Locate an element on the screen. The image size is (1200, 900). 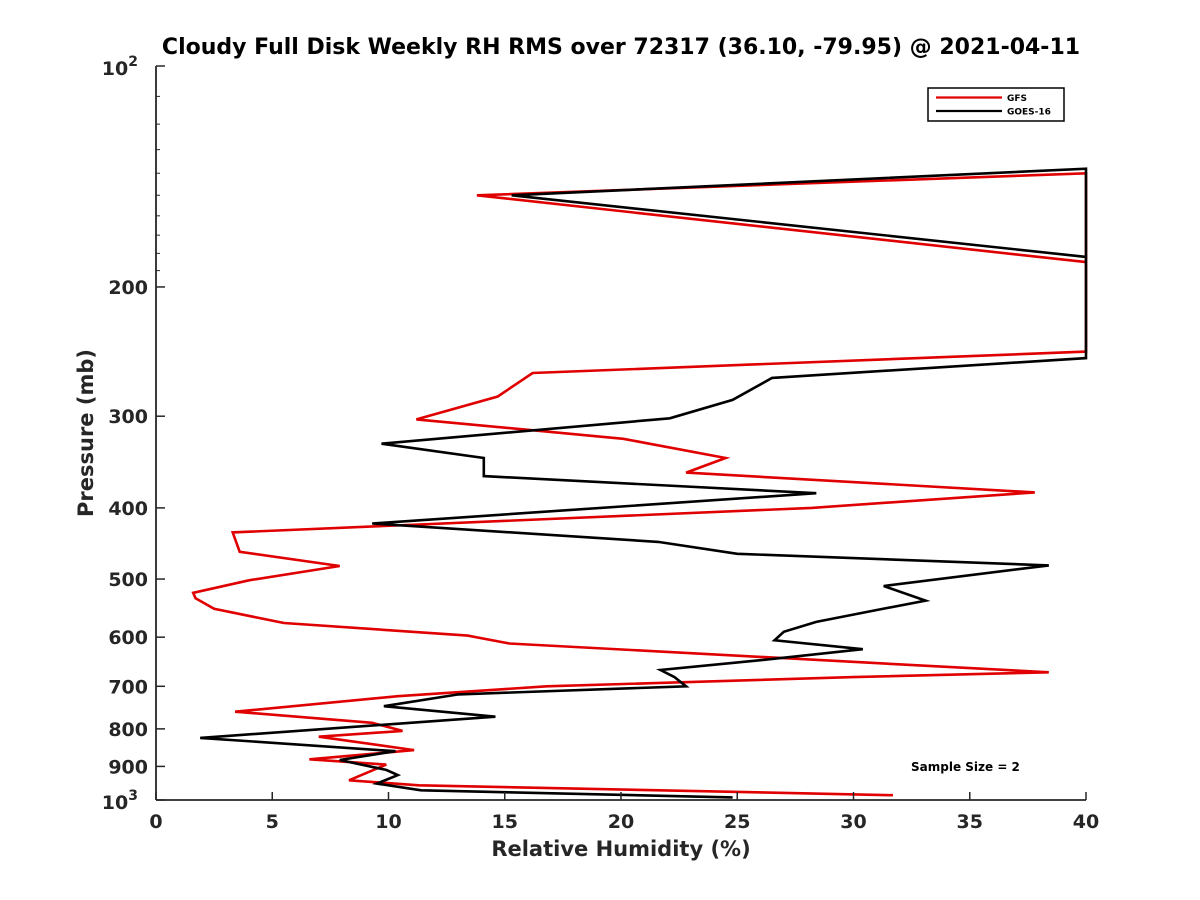
x-tick-label: 15 is located at coordinates (505, 822).